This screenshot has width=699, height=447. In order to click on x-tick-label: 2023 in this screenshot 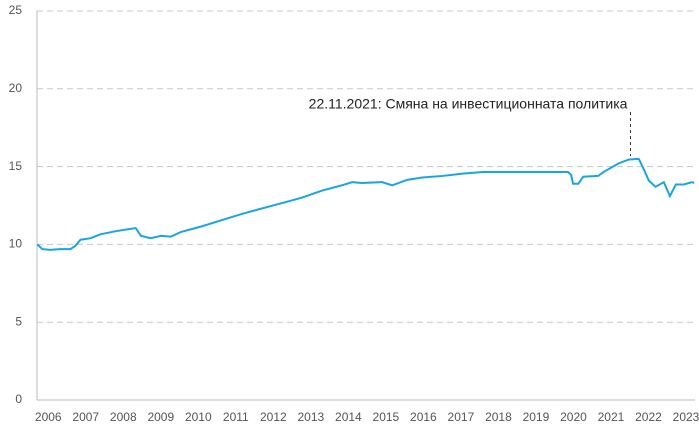, I will do `click(686, 417)`.